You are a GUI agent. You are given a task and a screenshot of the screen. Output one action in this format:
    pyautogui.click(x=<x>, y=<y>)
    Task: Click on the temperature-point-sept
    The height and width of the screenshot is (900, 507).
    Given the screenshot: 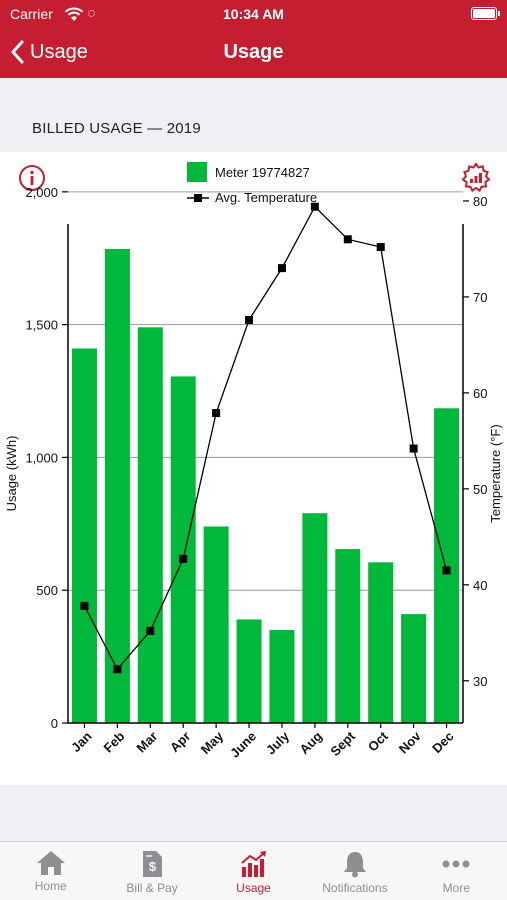 What is the action you would take?
    pyautogui.click(x=347, y=239)
    